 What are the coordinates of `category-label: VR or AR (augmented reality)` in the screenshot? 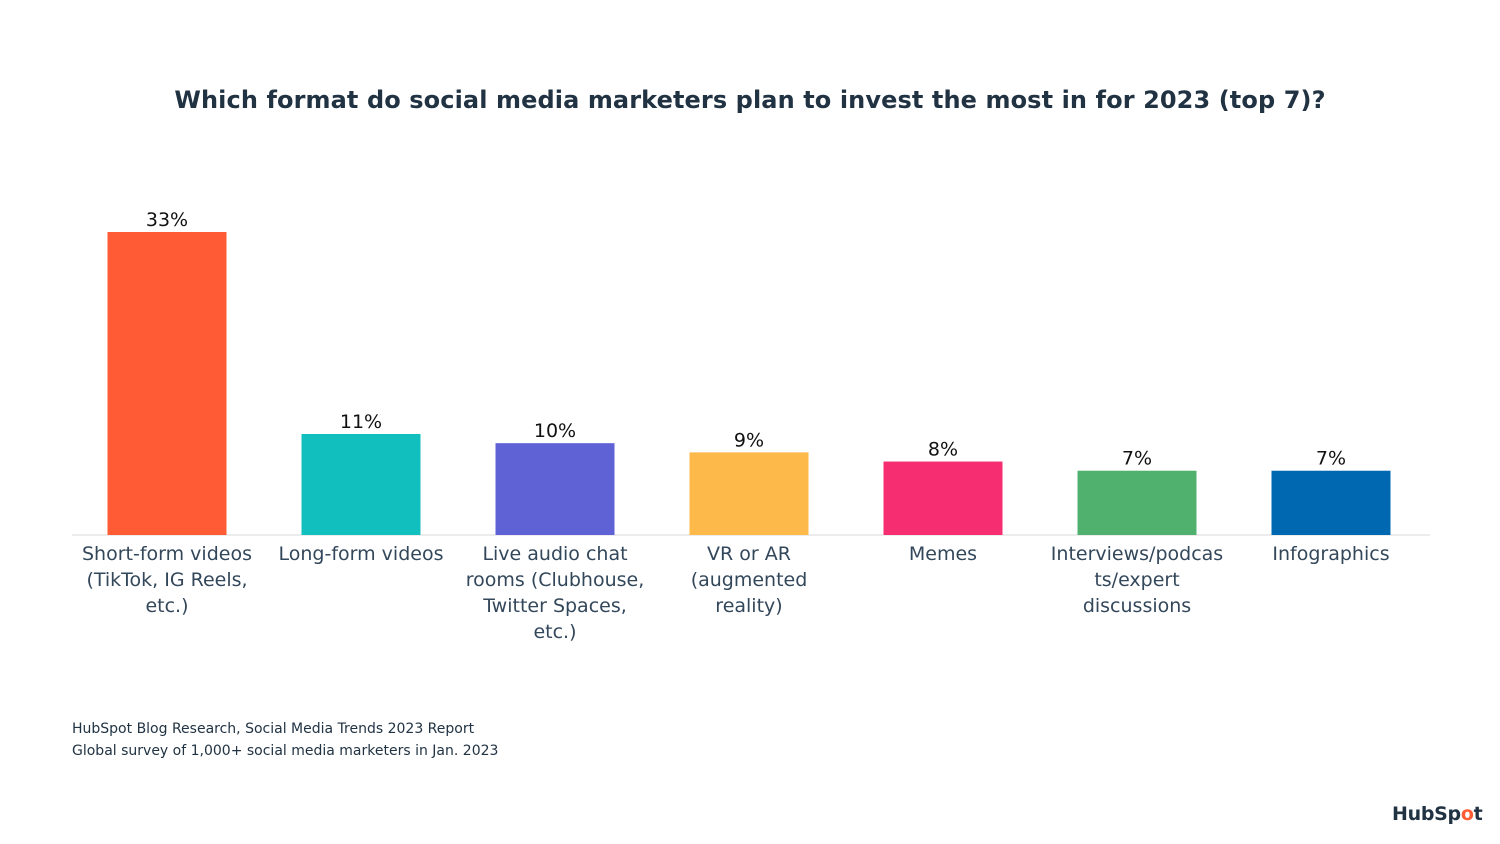 It's located at (749, 580).